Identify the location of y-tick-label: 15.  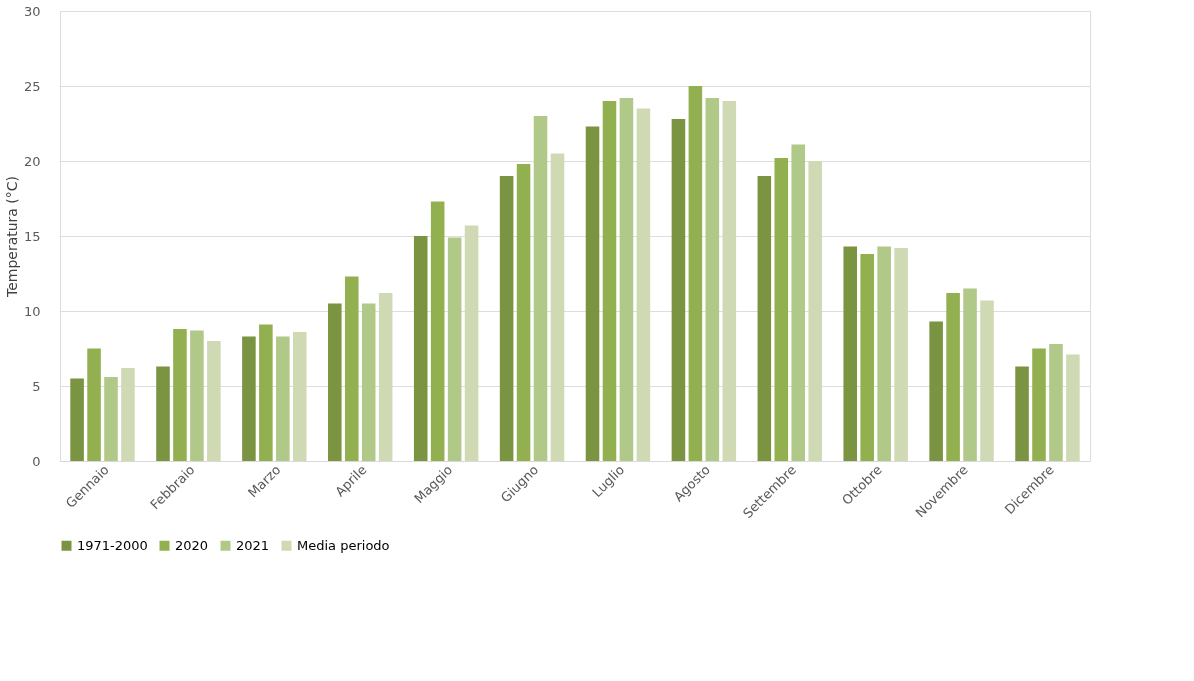
(32, 236).